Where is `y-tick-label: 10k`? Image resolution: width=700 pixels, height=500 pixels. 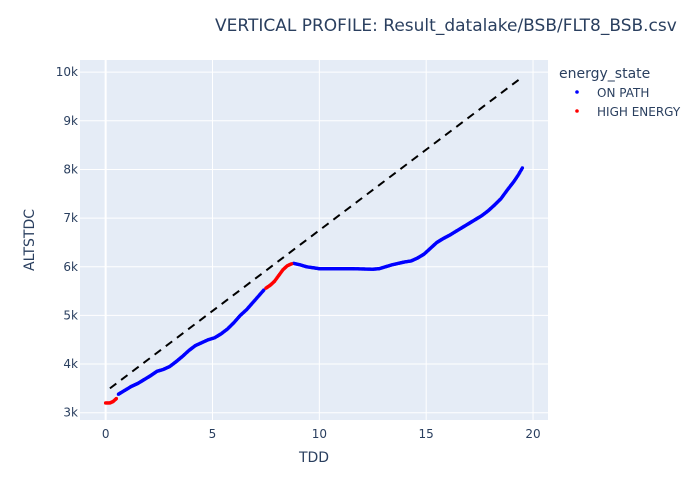
y-tick-label: 10k is located at coordinates (67, 72).